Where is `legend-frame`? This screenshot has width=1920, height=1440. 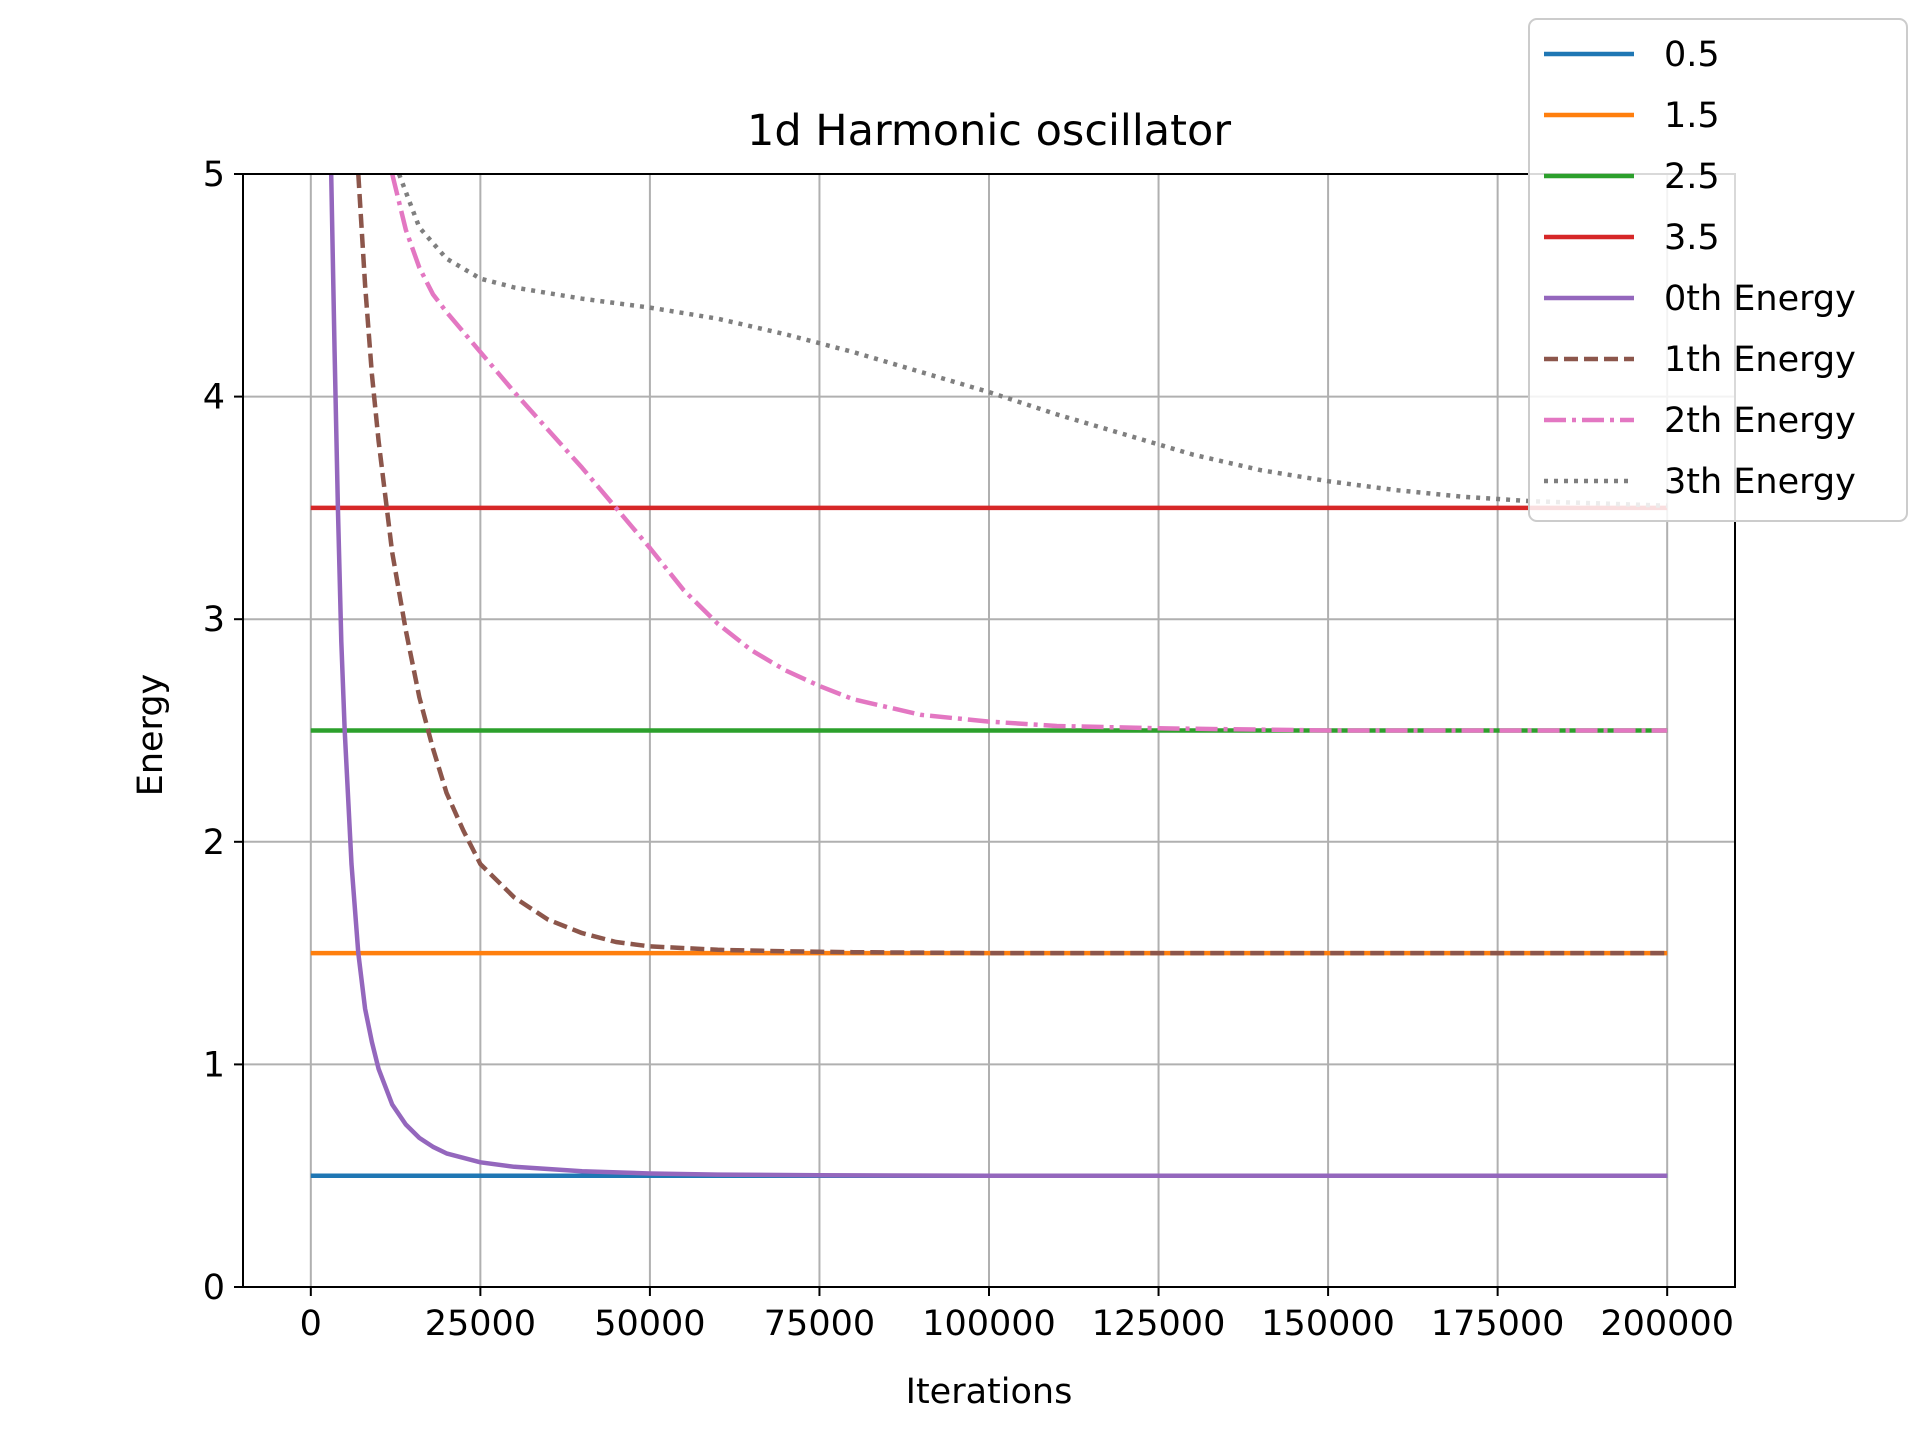
legend-frame is located at coordinates (1718, 270).